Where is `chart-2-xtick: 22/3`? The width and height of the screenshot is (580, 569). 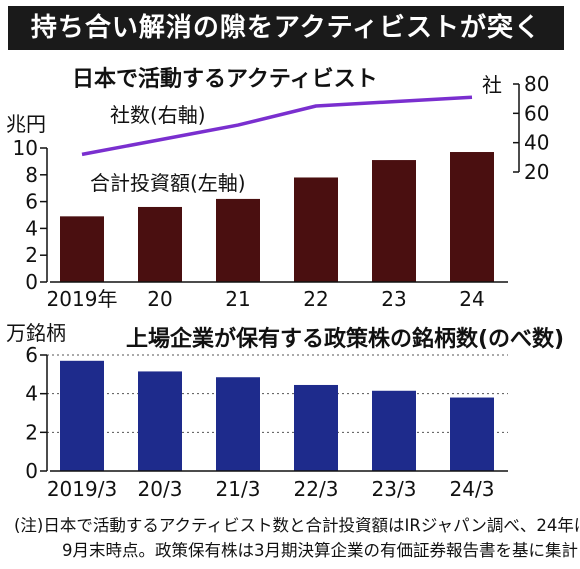 chart-2-xtick: 22/3 is located at coordinates (316, 489).